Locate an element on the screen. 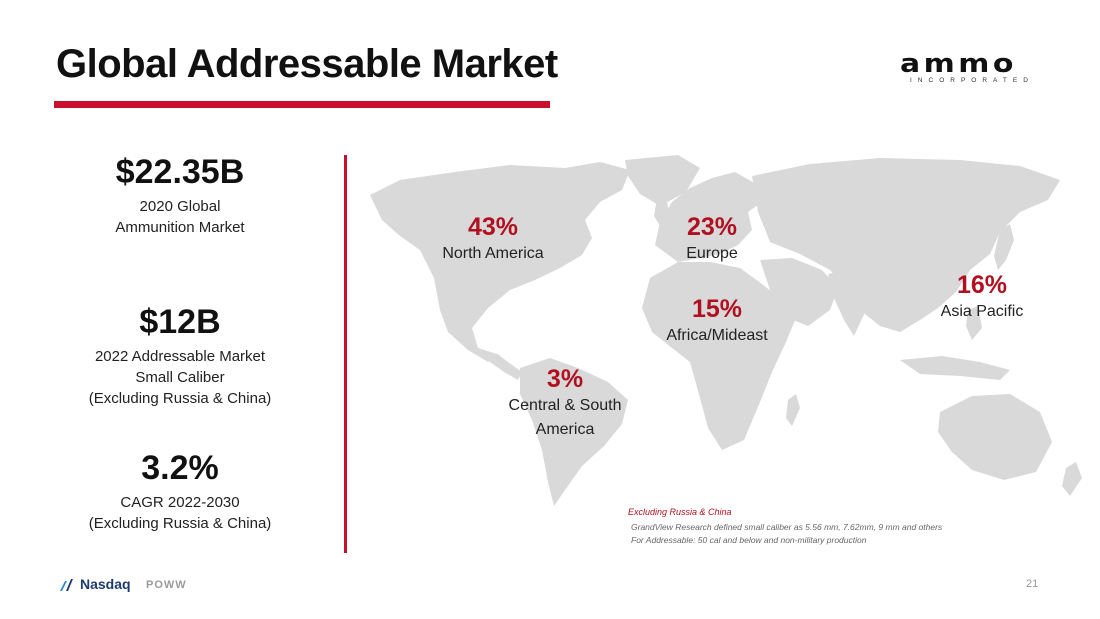 The height and width of the screenshot is (619, 1100). region-name-line: America is located at coordinates (565, 429).